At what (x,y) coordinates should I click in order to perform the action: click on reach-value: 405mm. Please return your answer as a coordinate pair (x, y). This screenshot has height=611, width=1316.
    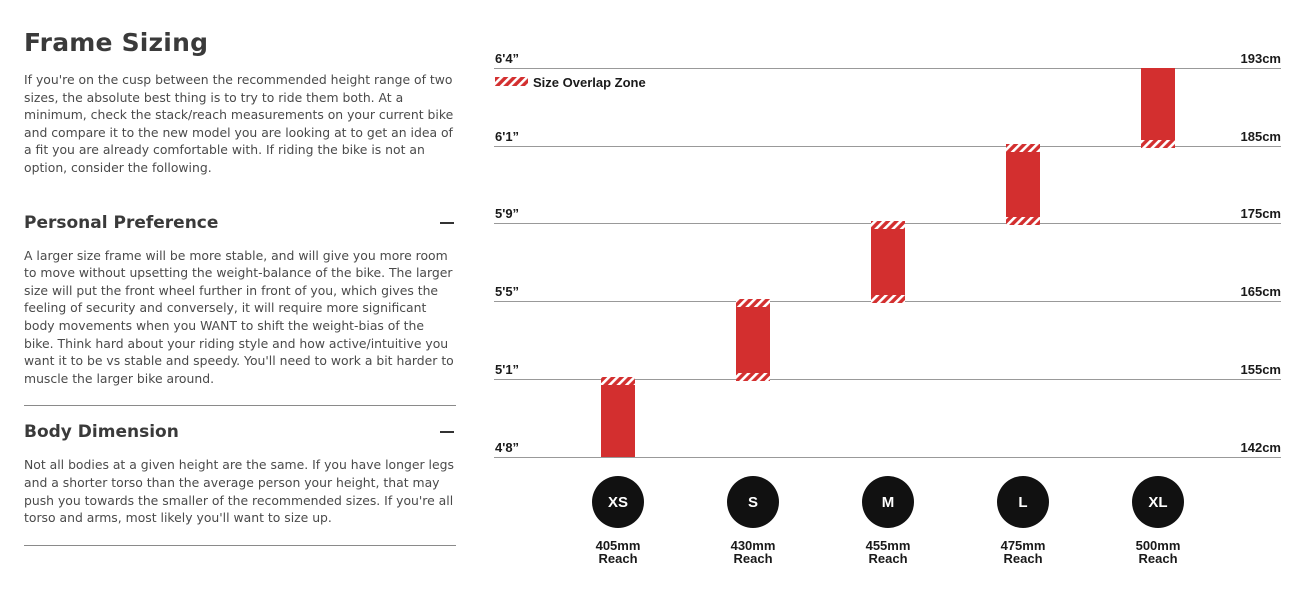
    Looking at the image, I should click on (618, 545).